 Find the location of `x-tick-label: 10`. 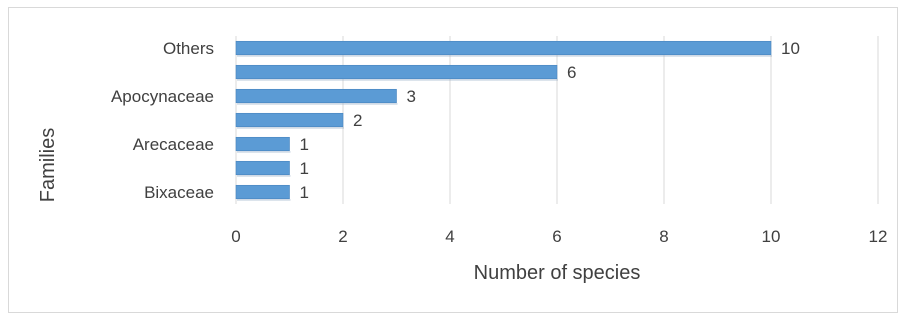

x-tick-label: 10 is located at coordinates (771, 236).